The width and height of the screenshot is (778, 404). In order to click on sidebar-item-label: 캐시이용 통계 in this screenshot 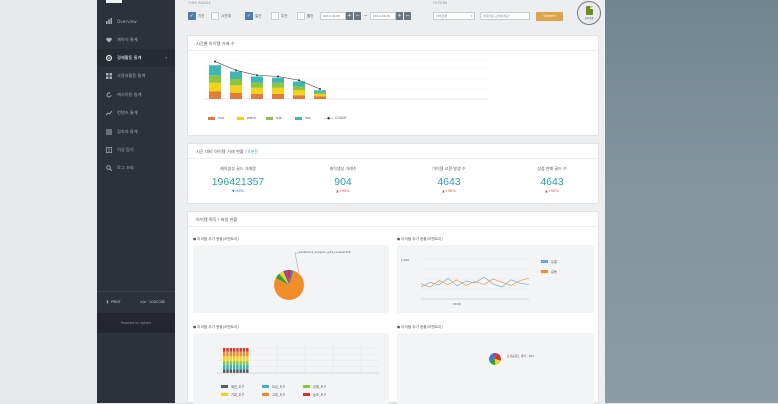, I will do `click(129, 94)`.